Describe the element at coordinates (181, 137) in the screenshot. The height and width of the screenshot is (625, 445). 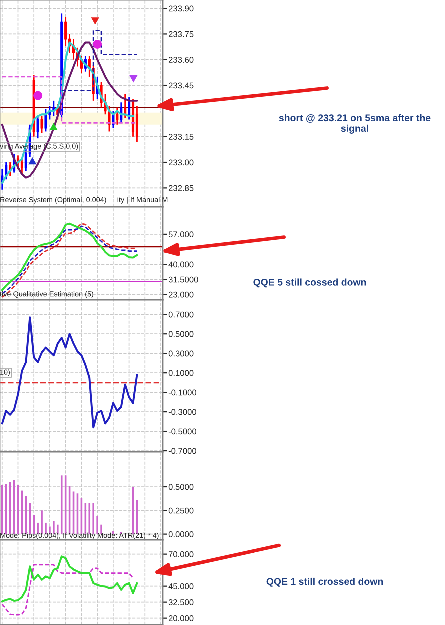
I see `y-tick-label: 233.15` at that location.